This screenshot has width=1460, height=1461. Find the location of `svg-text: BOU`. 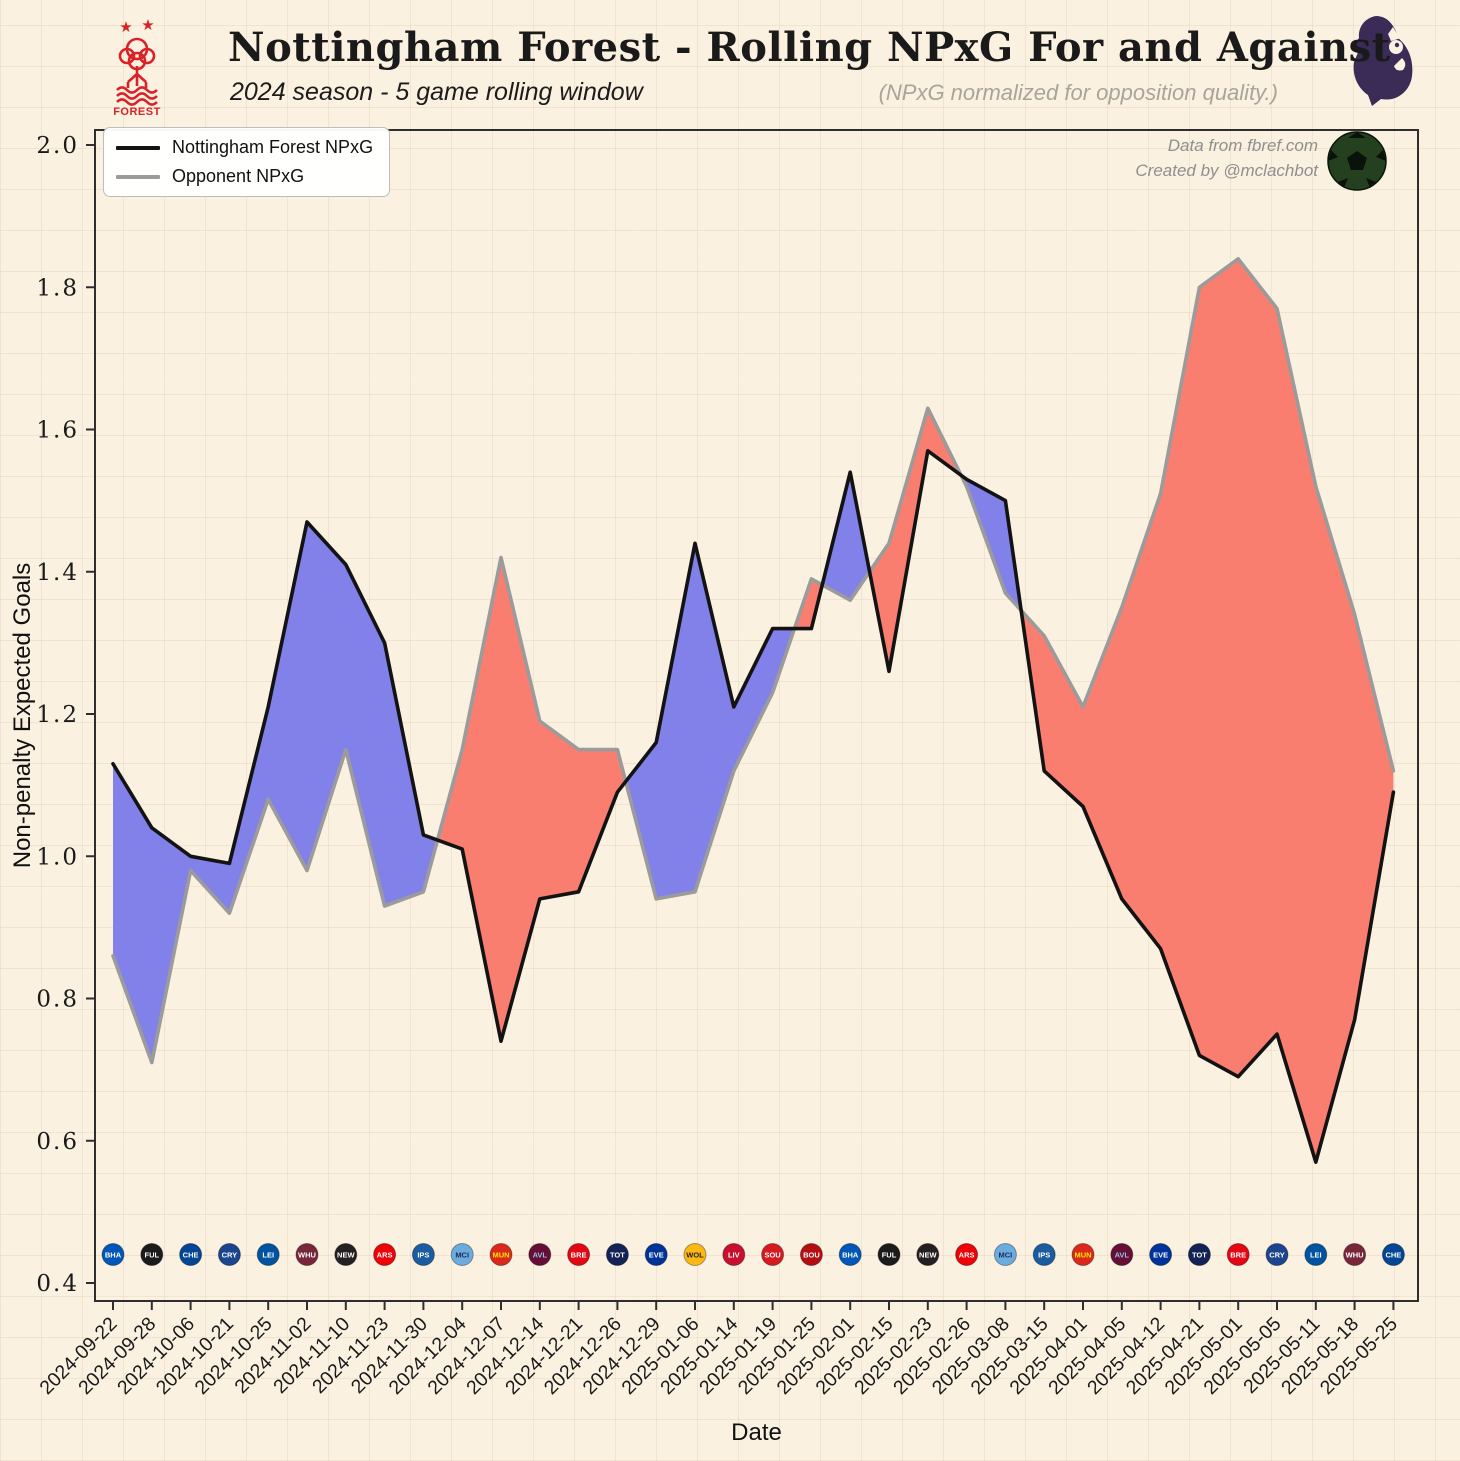

svg-text: BOU is located at coordinates (811, 1255).